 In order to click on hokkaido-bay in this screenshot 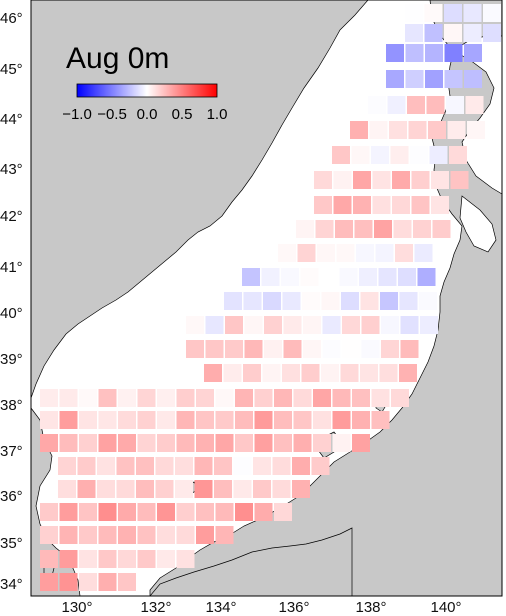, I will do `click(478, 224)`.